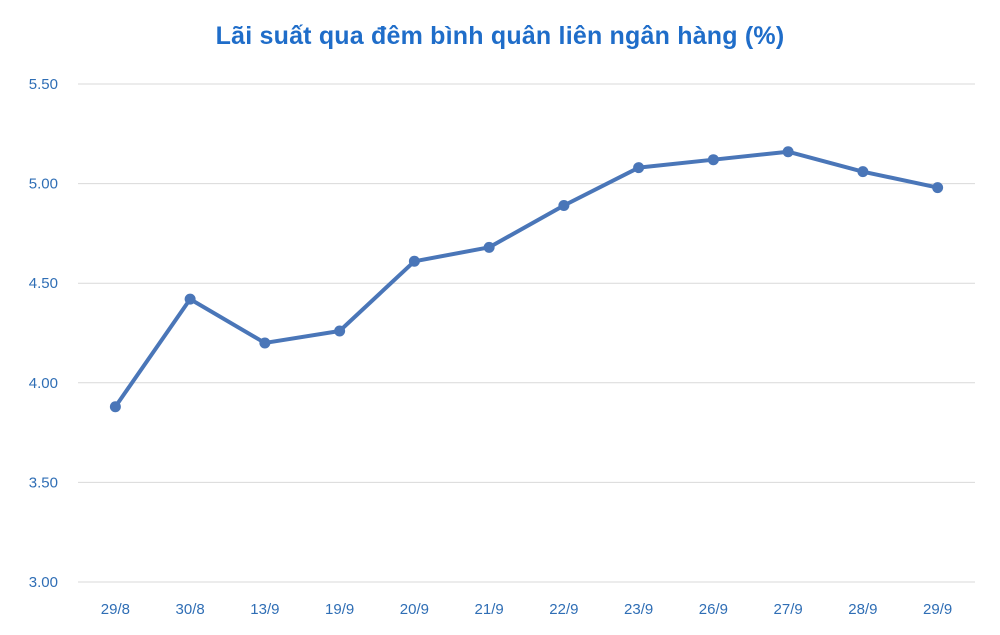 The height and width of the screenshot is (635, 1000). Describe the element at coordinates (43, 184) in the screenshot. I see `y-tick-label: 5.00` at that location.